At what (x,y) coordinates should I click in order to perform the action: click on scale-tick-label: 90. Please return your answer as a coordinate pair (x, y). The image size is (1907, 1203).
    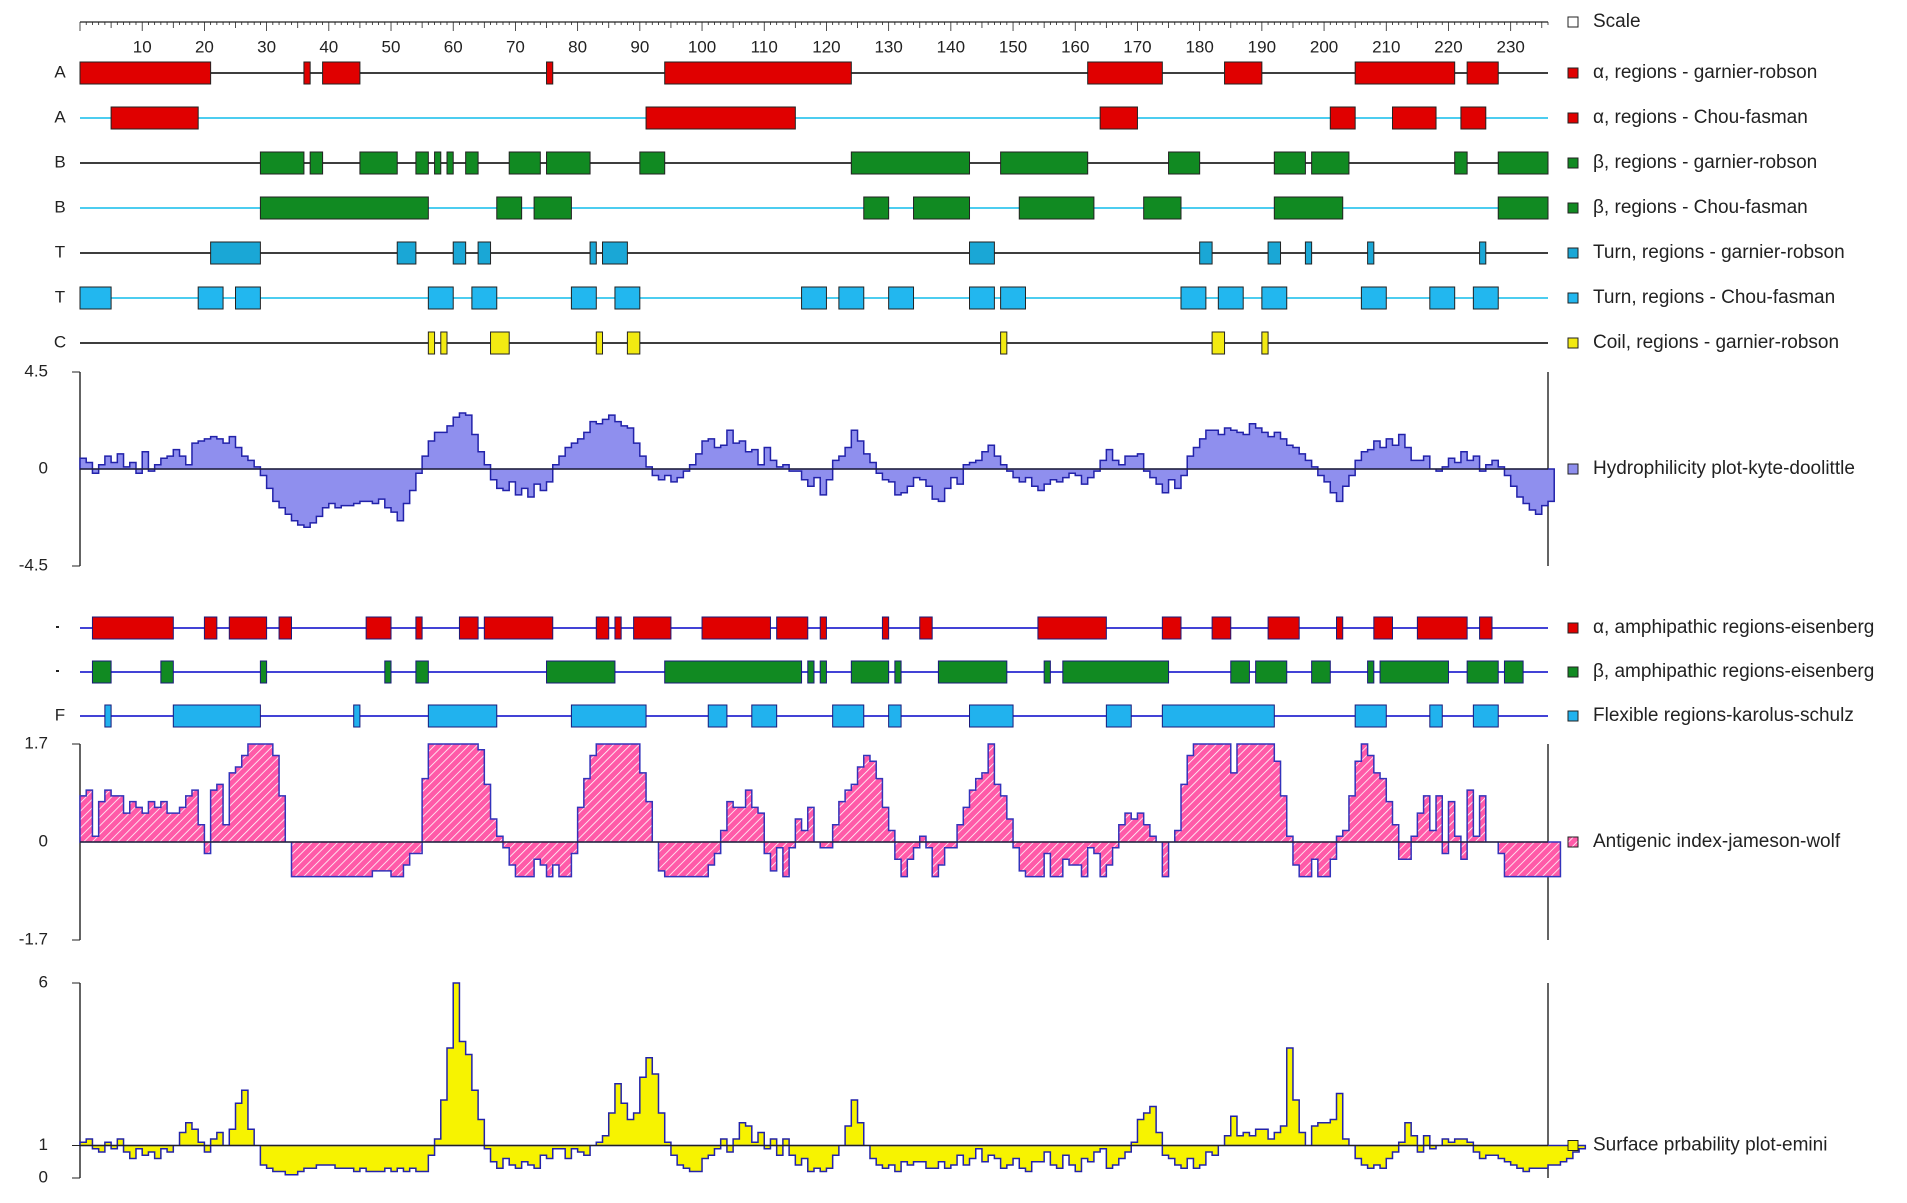
    Looking at the image, I should click on (639, 46).